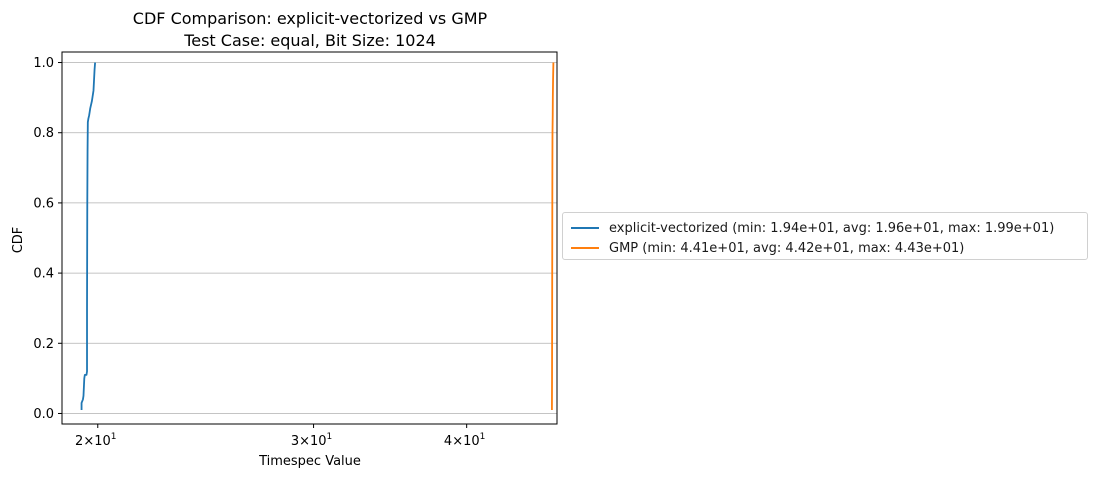 The width and height of the screenshot is (1099, 478). What do you see at coordinates (553, 236) in the screenshot?
I see `series-line-gmp` at bounding box center [553, 236].